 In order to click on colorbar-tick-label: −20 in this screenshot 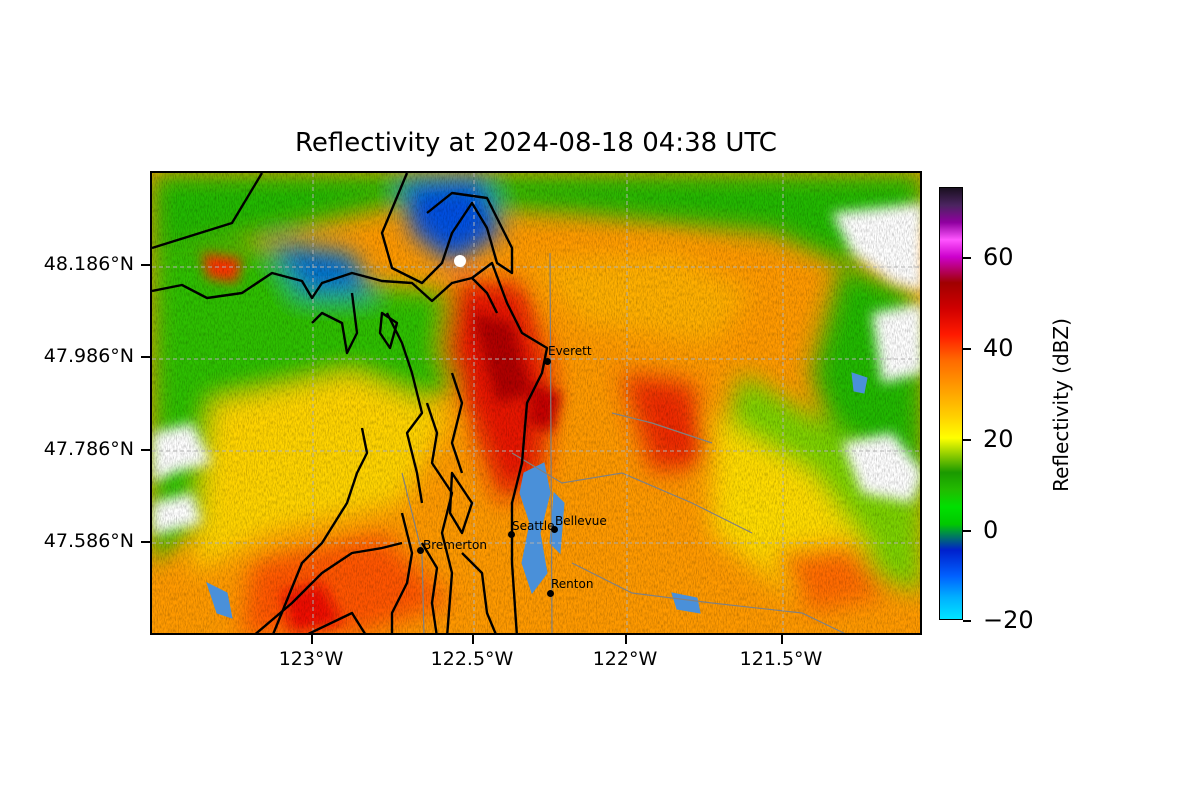, I will do `click(1008, 620)`.